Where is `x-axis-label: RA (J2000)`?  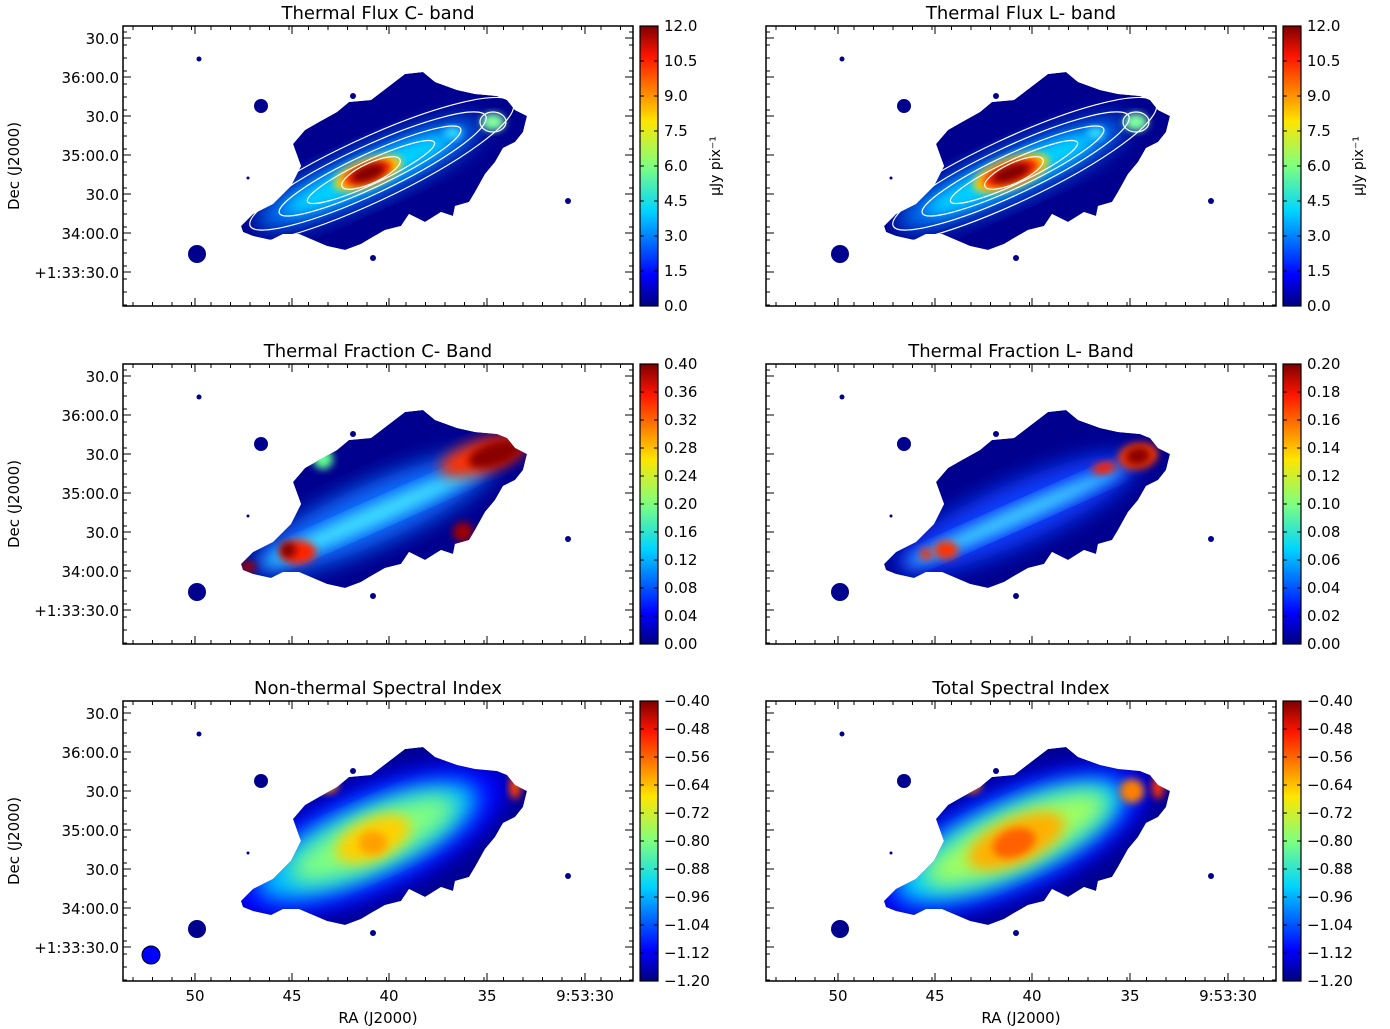
x-axis-label: RA (J2000) is located at coordinates (377, 1018).